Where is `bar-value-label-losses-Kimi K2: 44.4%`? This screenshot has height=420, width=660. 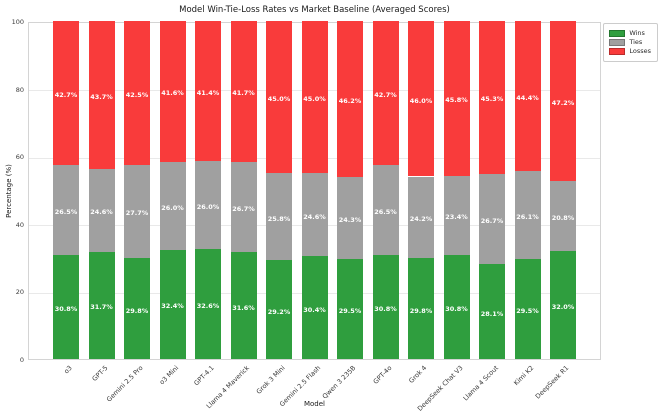
bar-value-label-losses-Kimi K2: 44.4% is located at coordinates (527, 98).